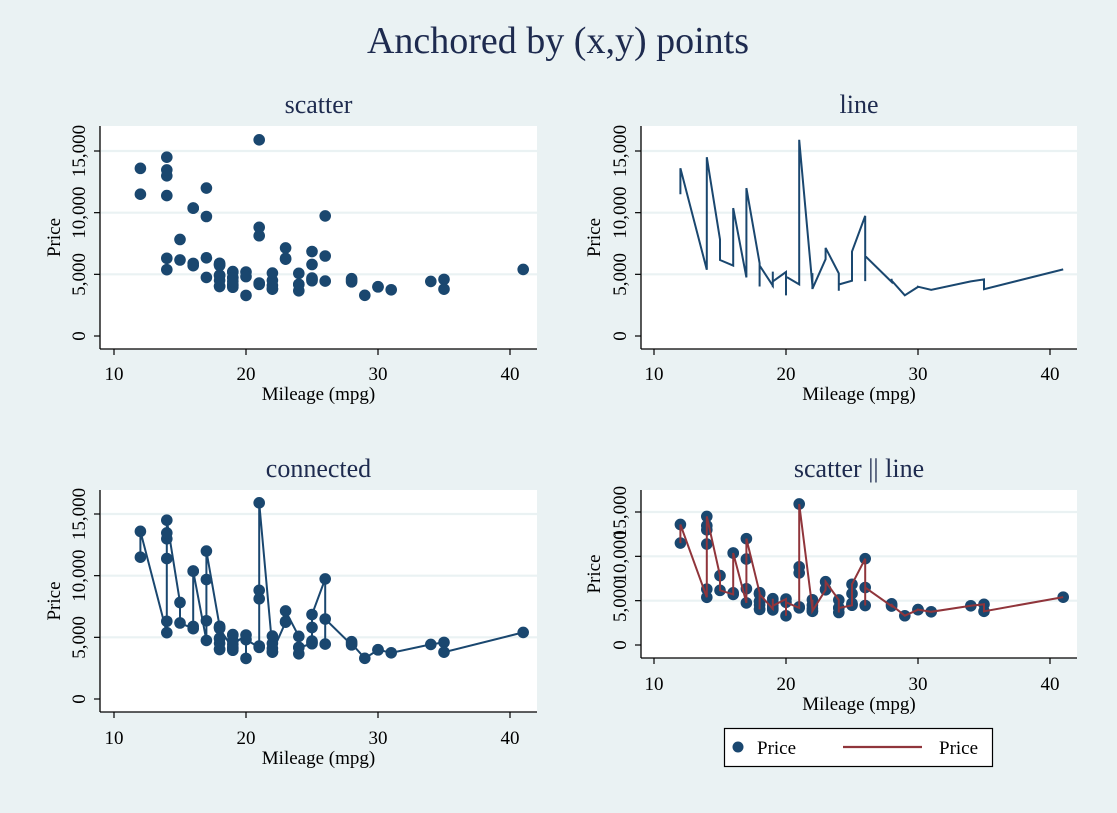  What do you see at coordinates (918, 374) in the screenshot?
I see `x-tick-label: 30` at bounding box center [918, 374].